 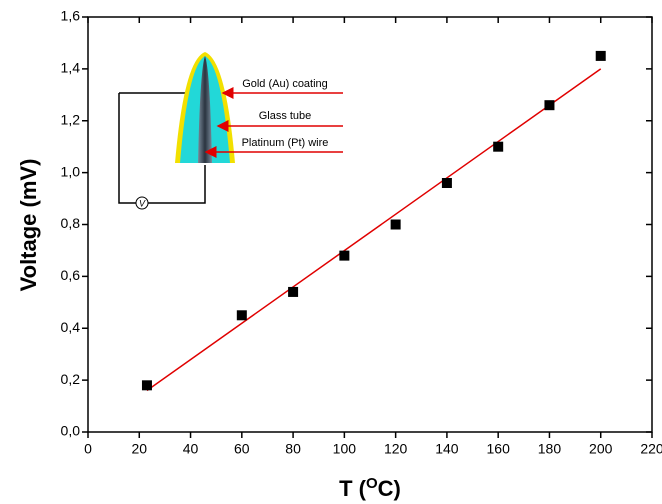 What do you see at coordinates (242, 449) in the screenshot?
I see `x-tick-label: 60` at bounding box center [242, 449].